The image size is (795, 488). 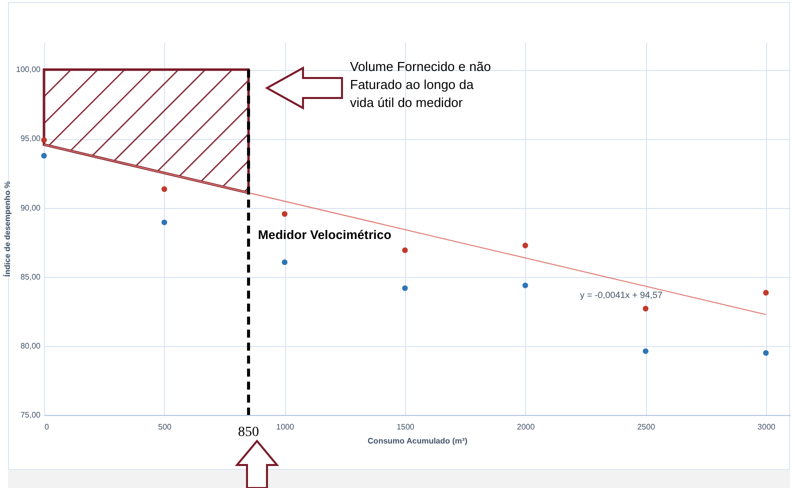 What do you see at coordinates (418, 441) in the screenshot?
I see `x-axis-title: Consumo Acumulado (m³)` at bounding box center [418, 441].